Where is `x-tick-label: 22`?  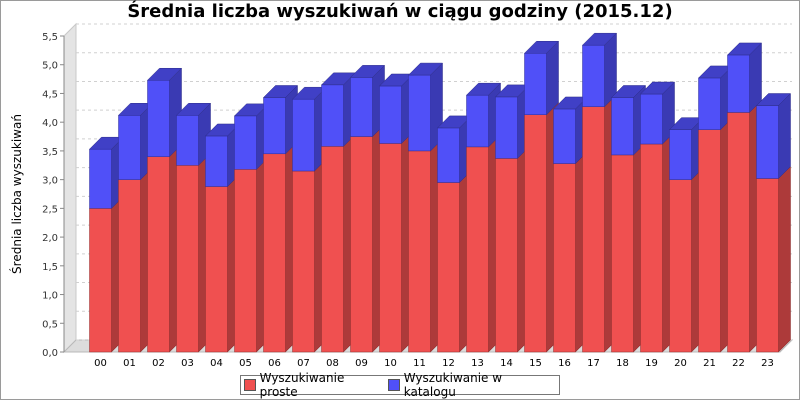
x-tick-label: 22 is located at coordinates (738, 363).